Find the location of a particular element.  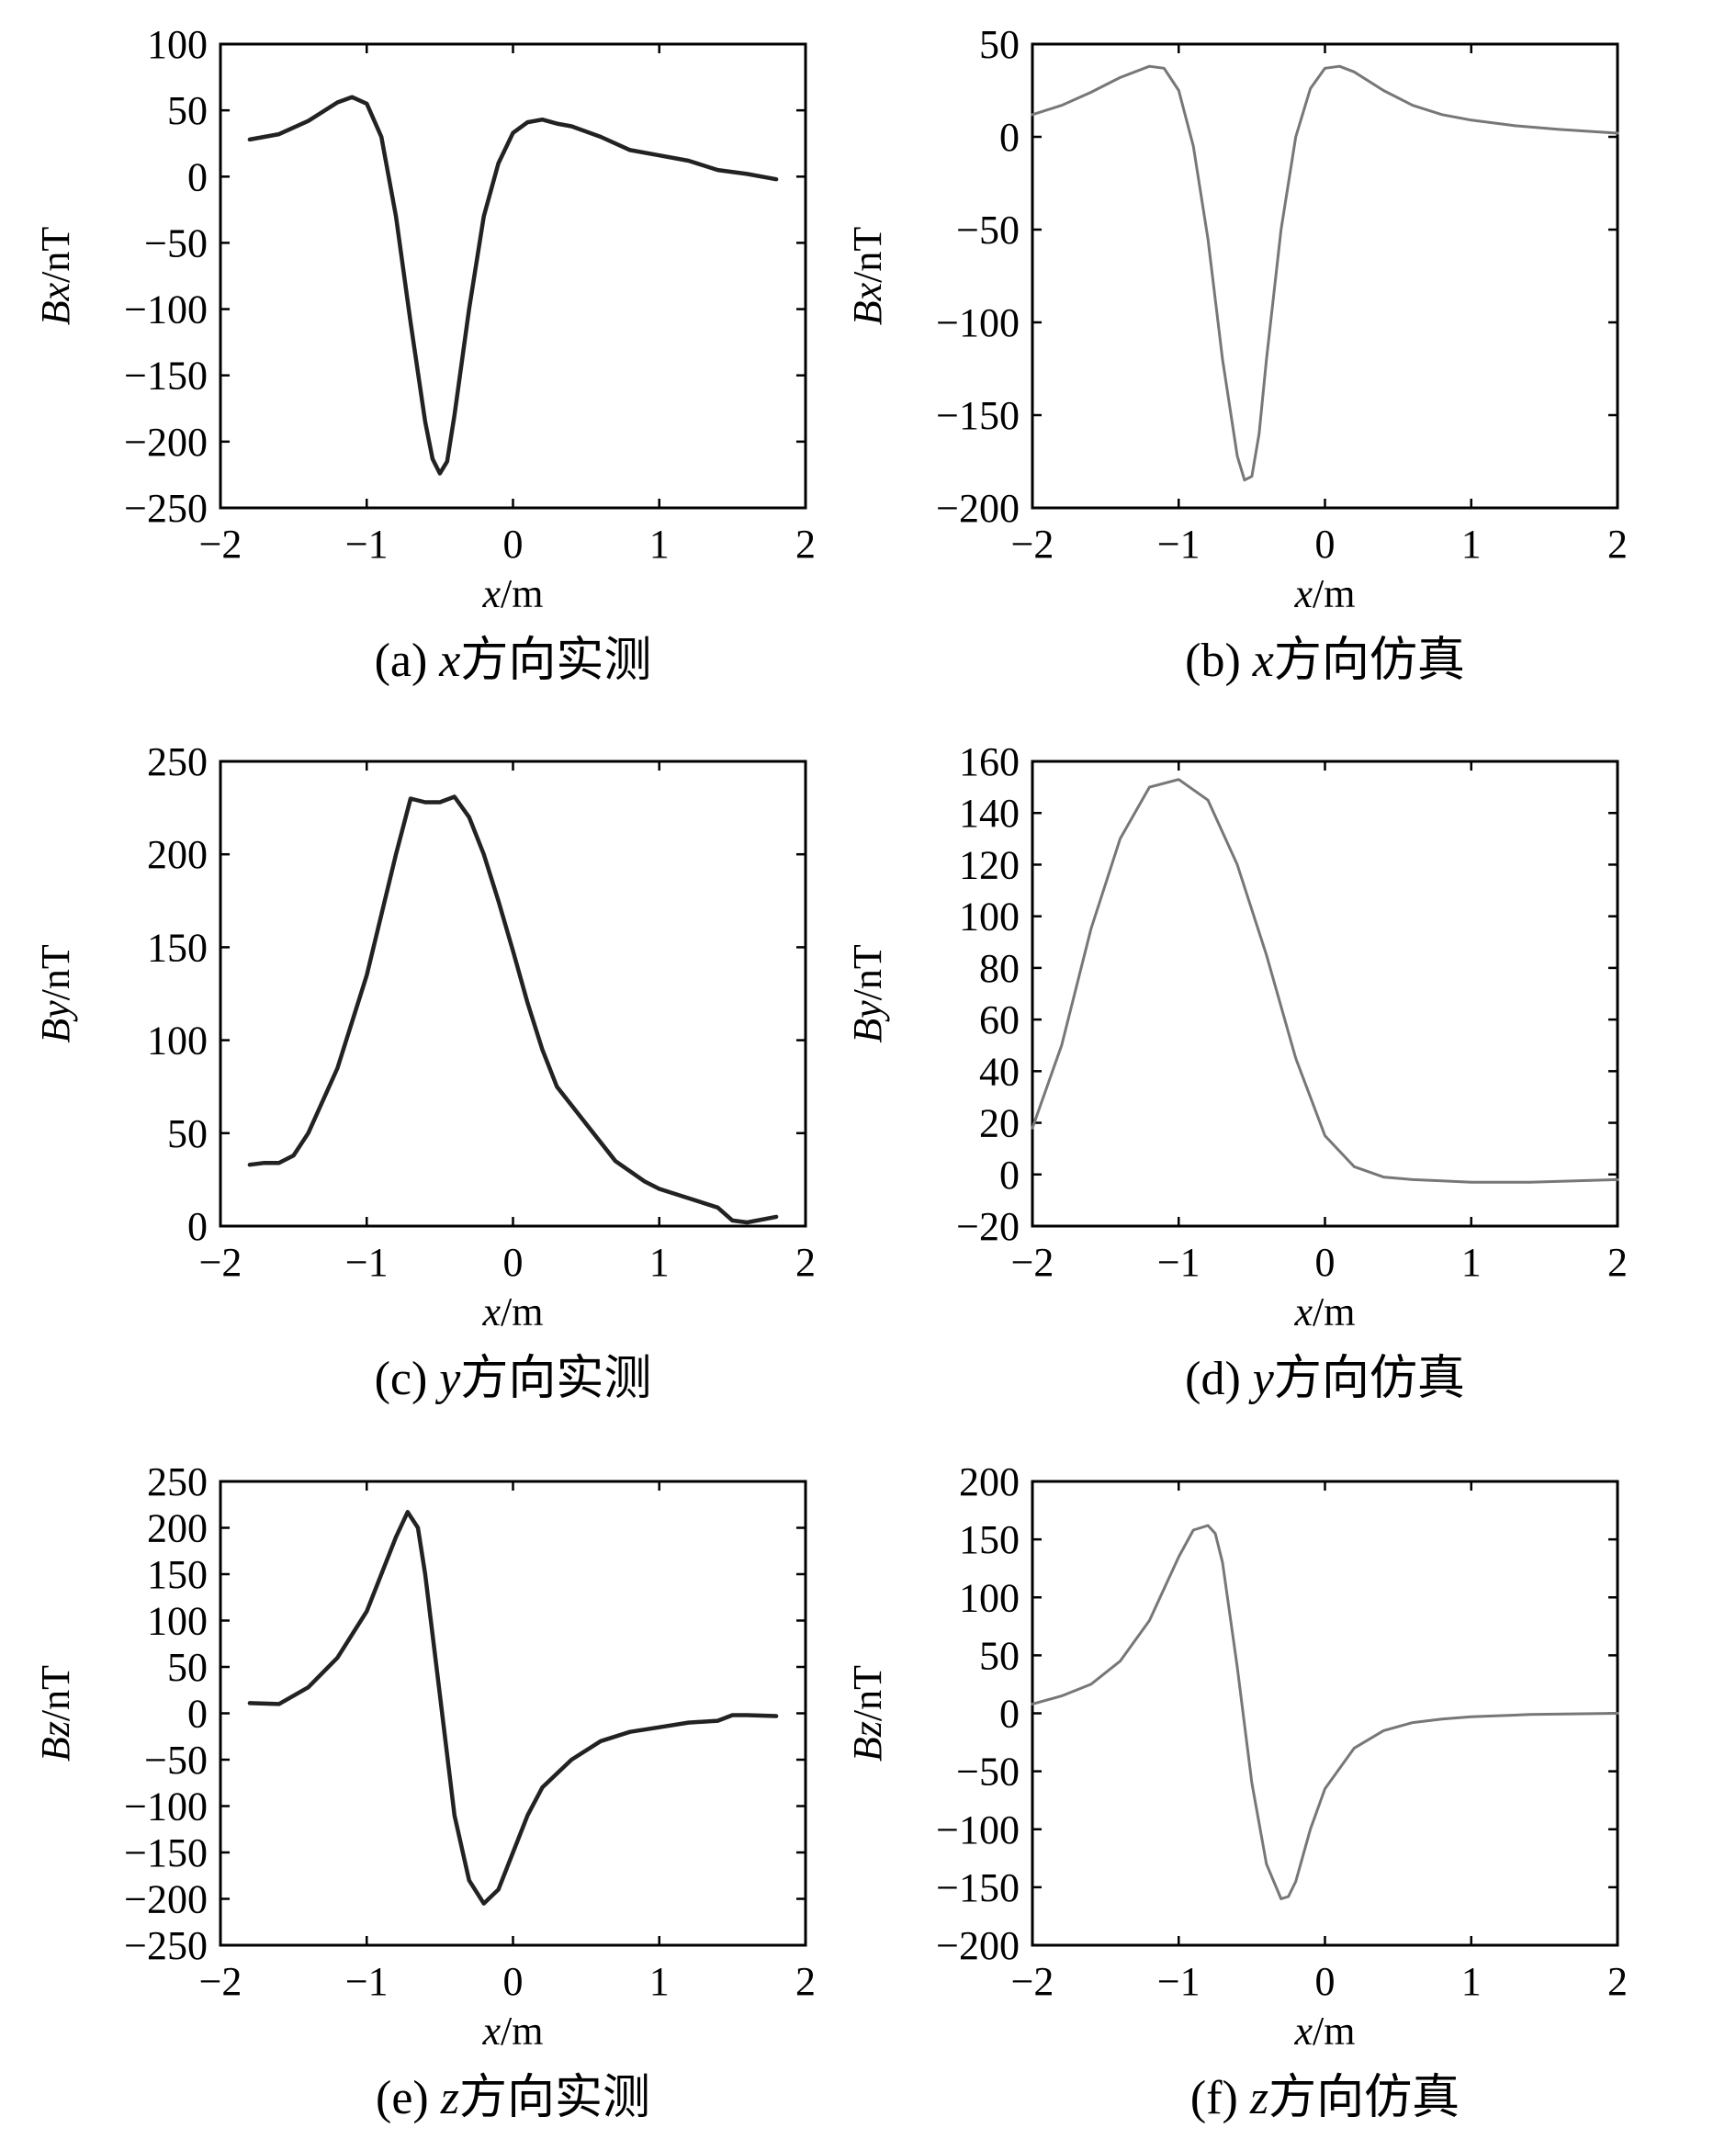

panel-caption: (c) y方向实测 is located at coordinates (513, 1379).